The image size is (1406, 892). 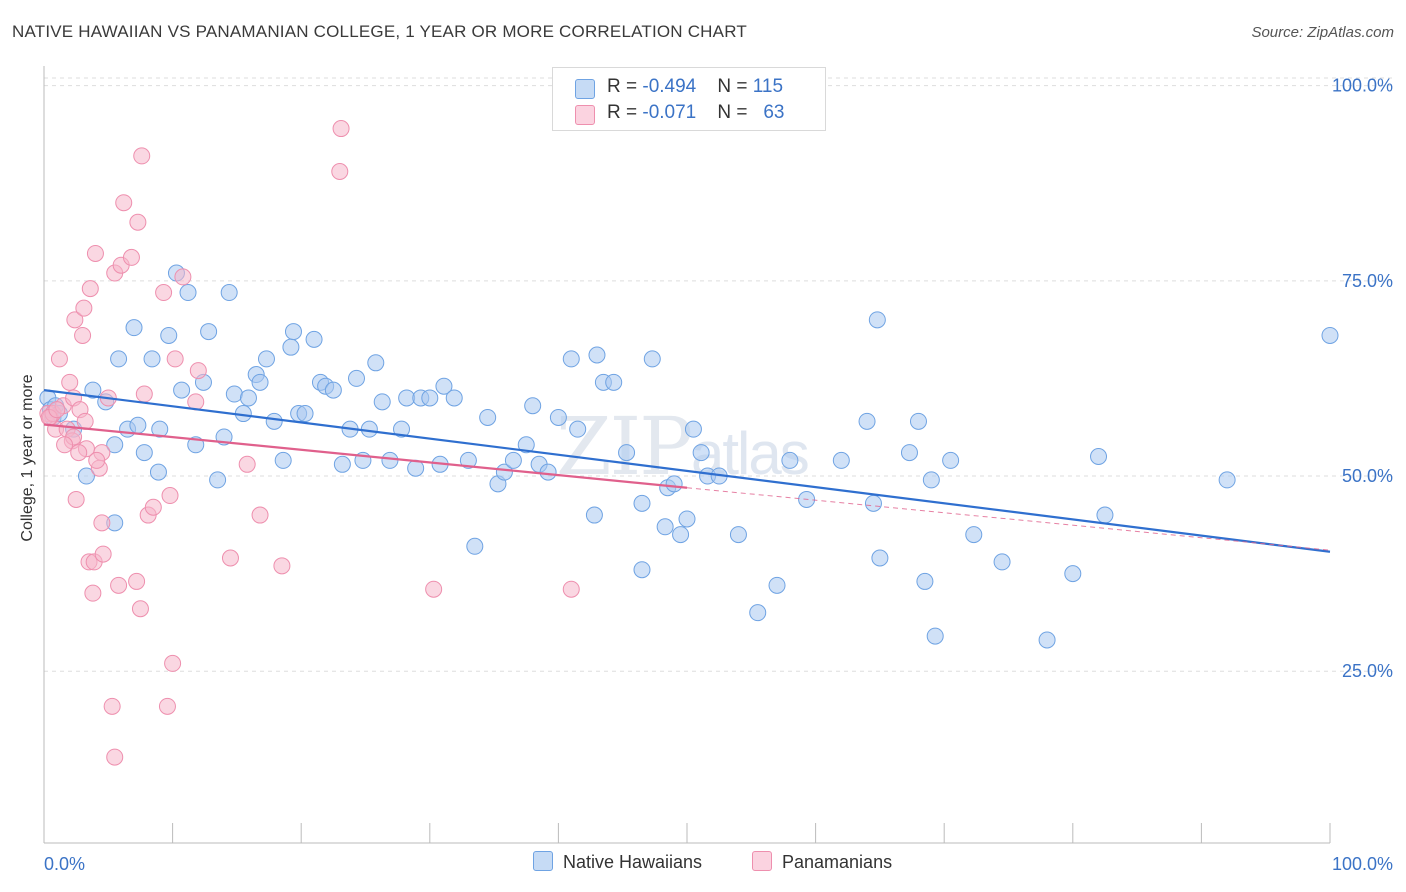 I want to click on legend-item-native-hawaiians: Native Hawaiians, so click(x=617, y=862).